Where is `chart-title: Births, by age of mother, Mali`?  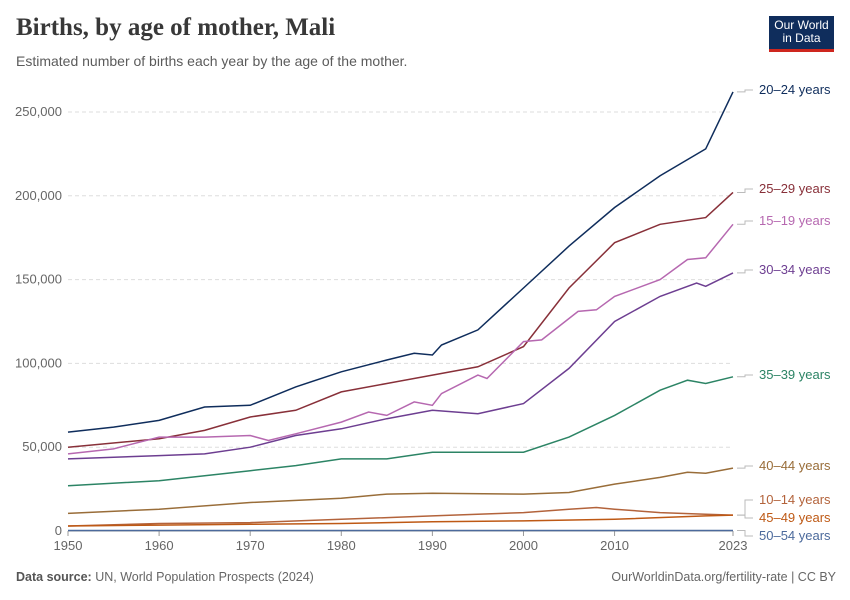 chart-title: Births, by age of mother, Mali is located at coordinates (176, 27).